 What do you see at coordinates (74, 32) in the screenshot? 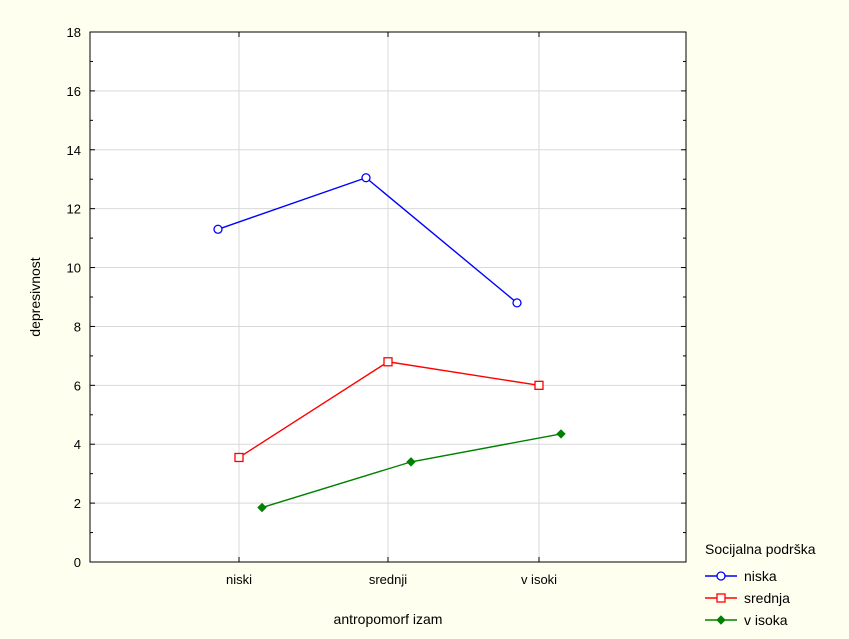
I see `y-tick-label: 18` at bounding box center [74, 32].